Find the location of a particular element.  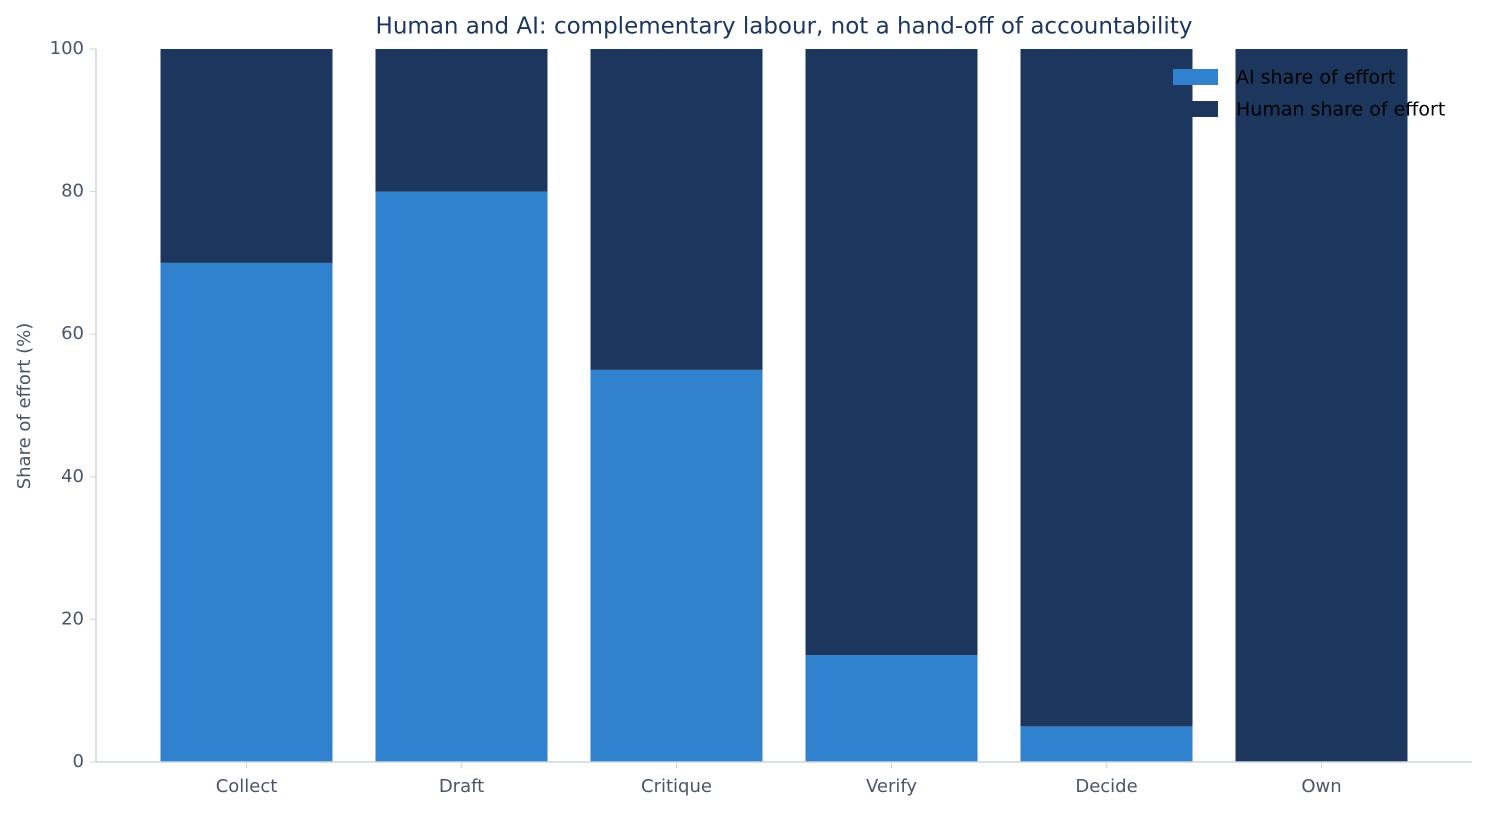

y-tick-label: 20 is located at coordinates (72, 618).